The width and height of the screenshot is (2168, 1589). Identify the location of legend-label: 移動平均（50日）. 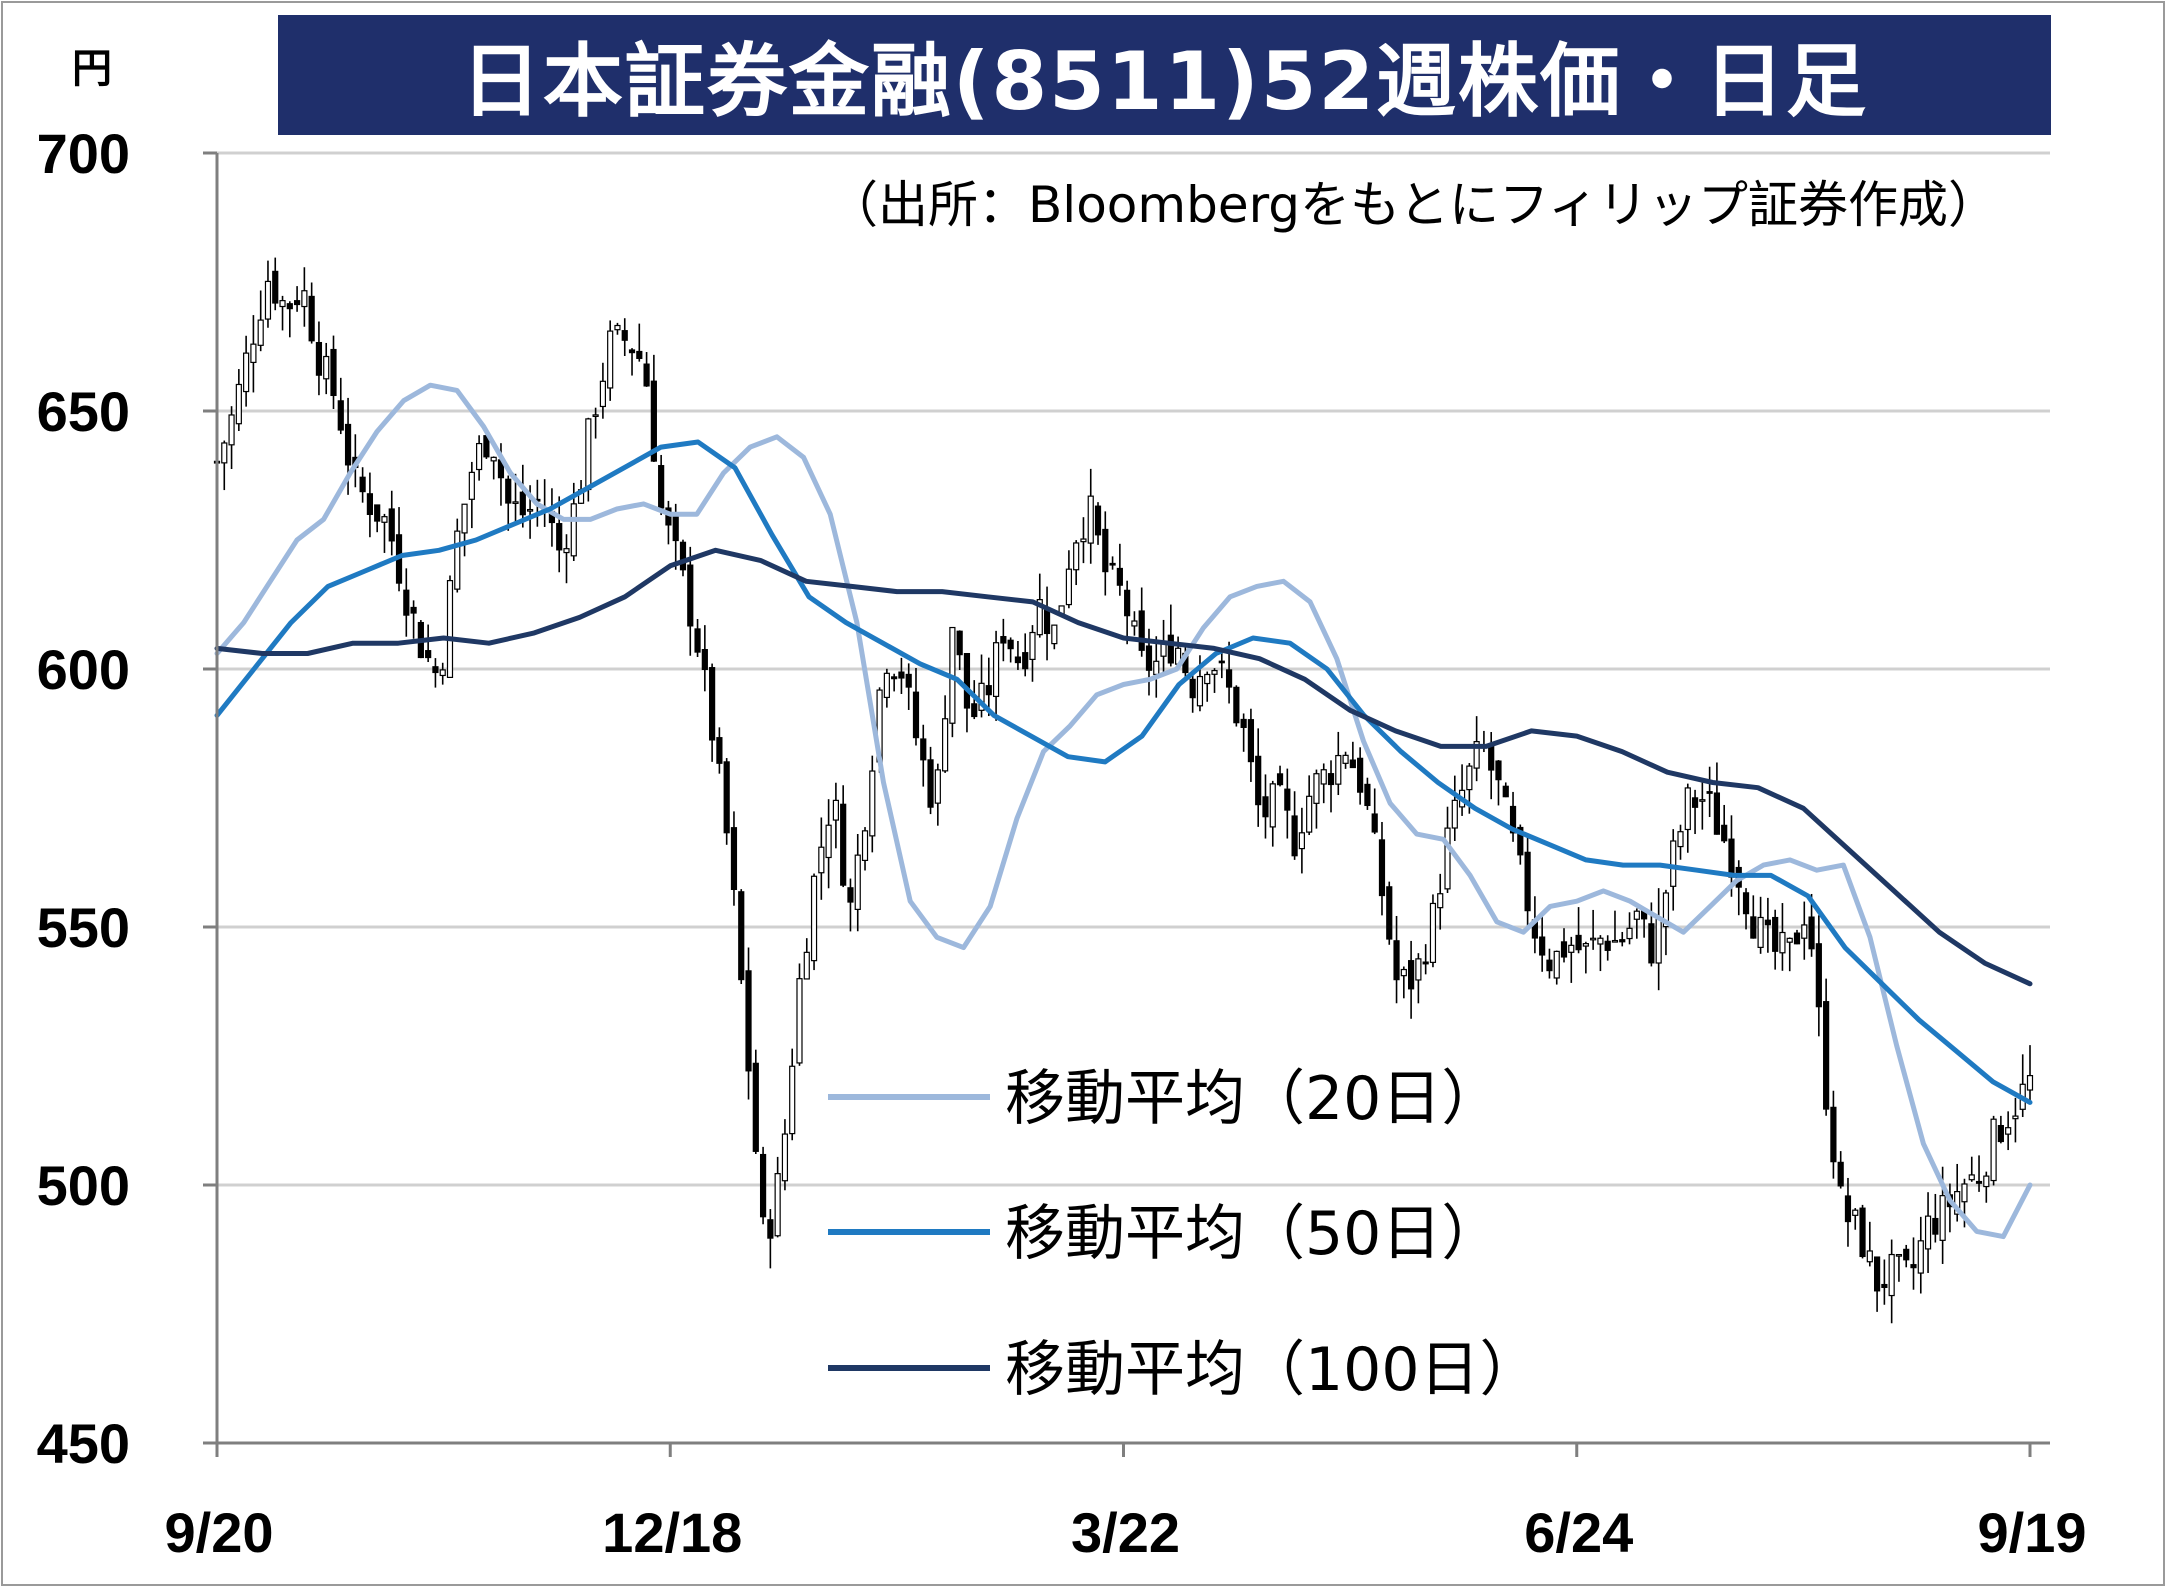
(1253, 1234).